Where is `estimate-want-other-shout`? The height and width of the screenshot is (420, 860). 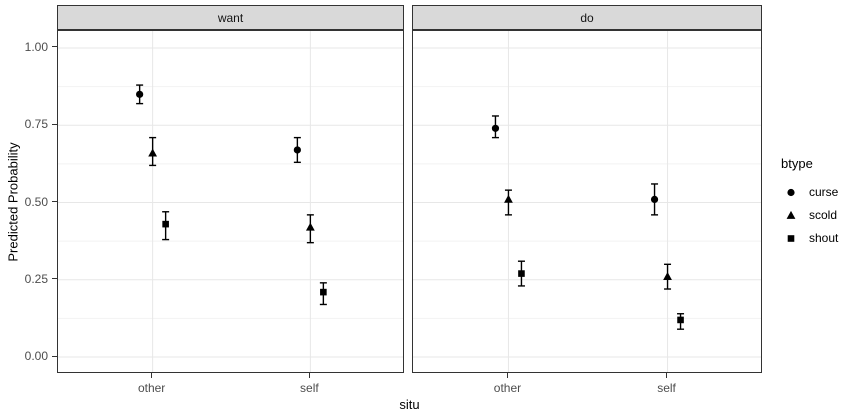
estimate-want-other-shout is located at coordinates (166, 226).